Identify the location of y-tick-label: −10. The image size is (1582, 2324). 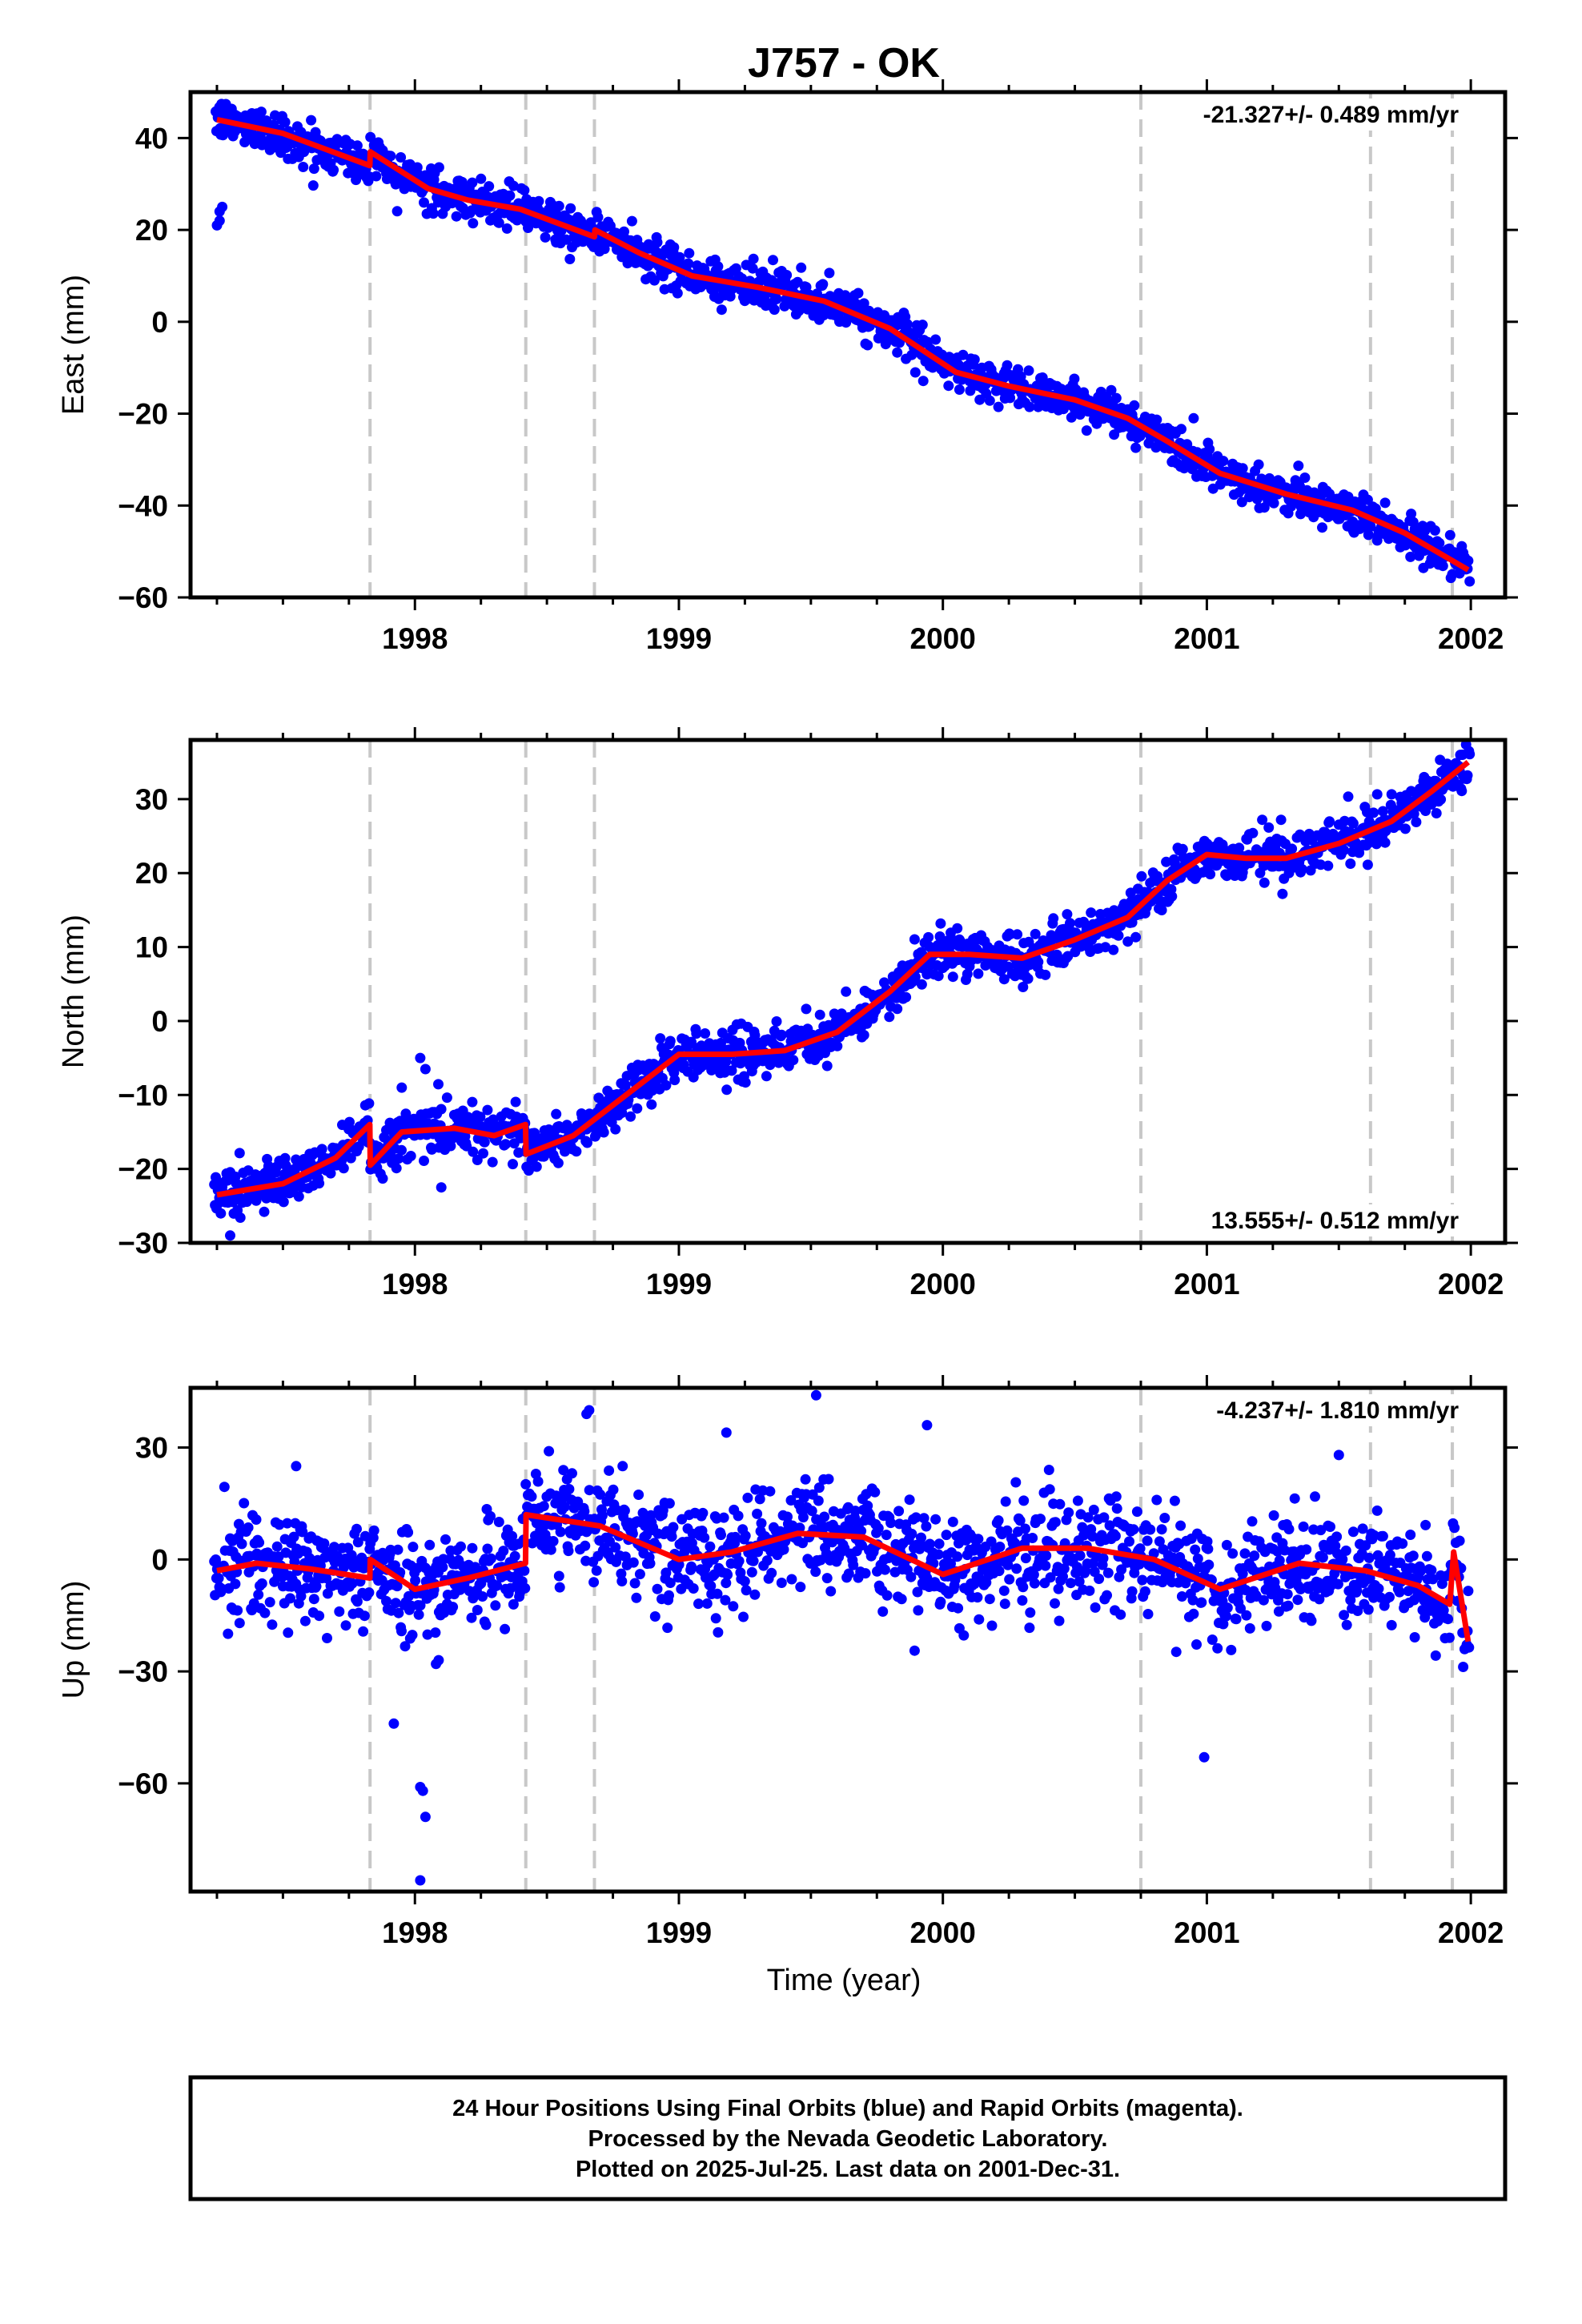
(143, 1095).